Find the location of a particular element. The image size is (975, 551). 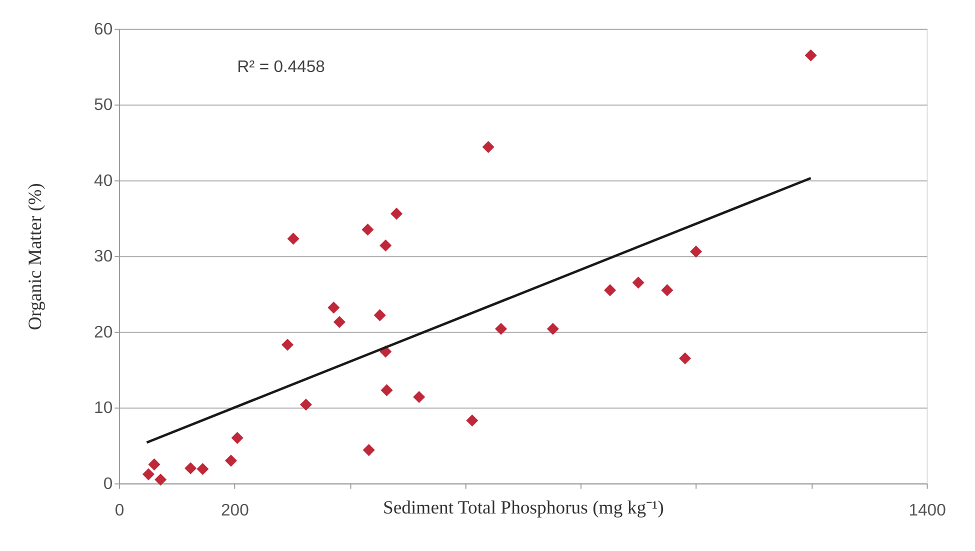

y-tick-label: 40 is located at coordinates (103, 180).